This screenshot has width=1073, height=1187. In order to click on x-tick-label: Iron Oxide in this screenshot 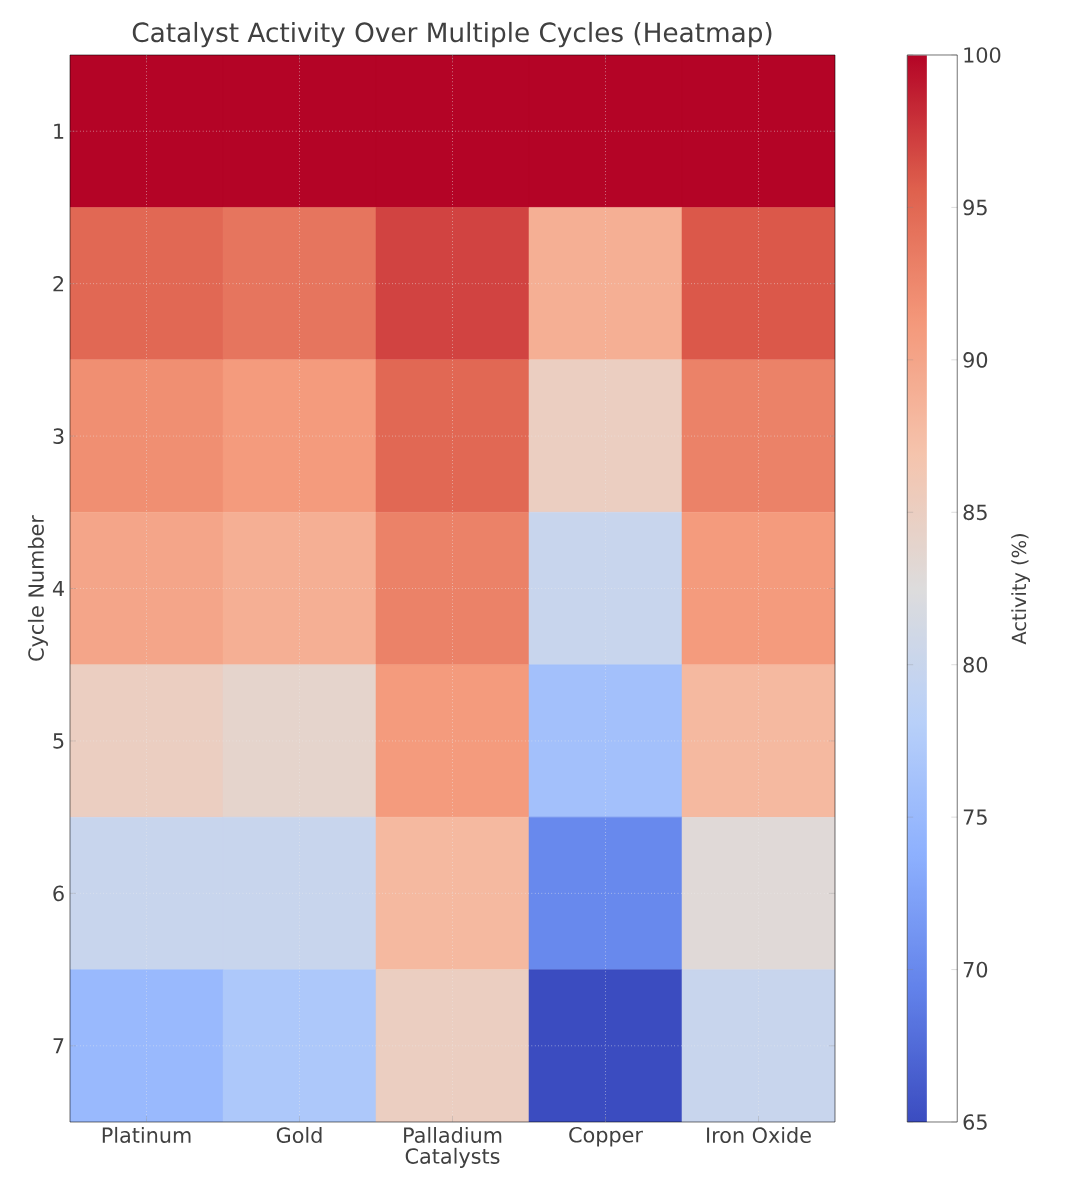, I will do `click(759, 1134)`.